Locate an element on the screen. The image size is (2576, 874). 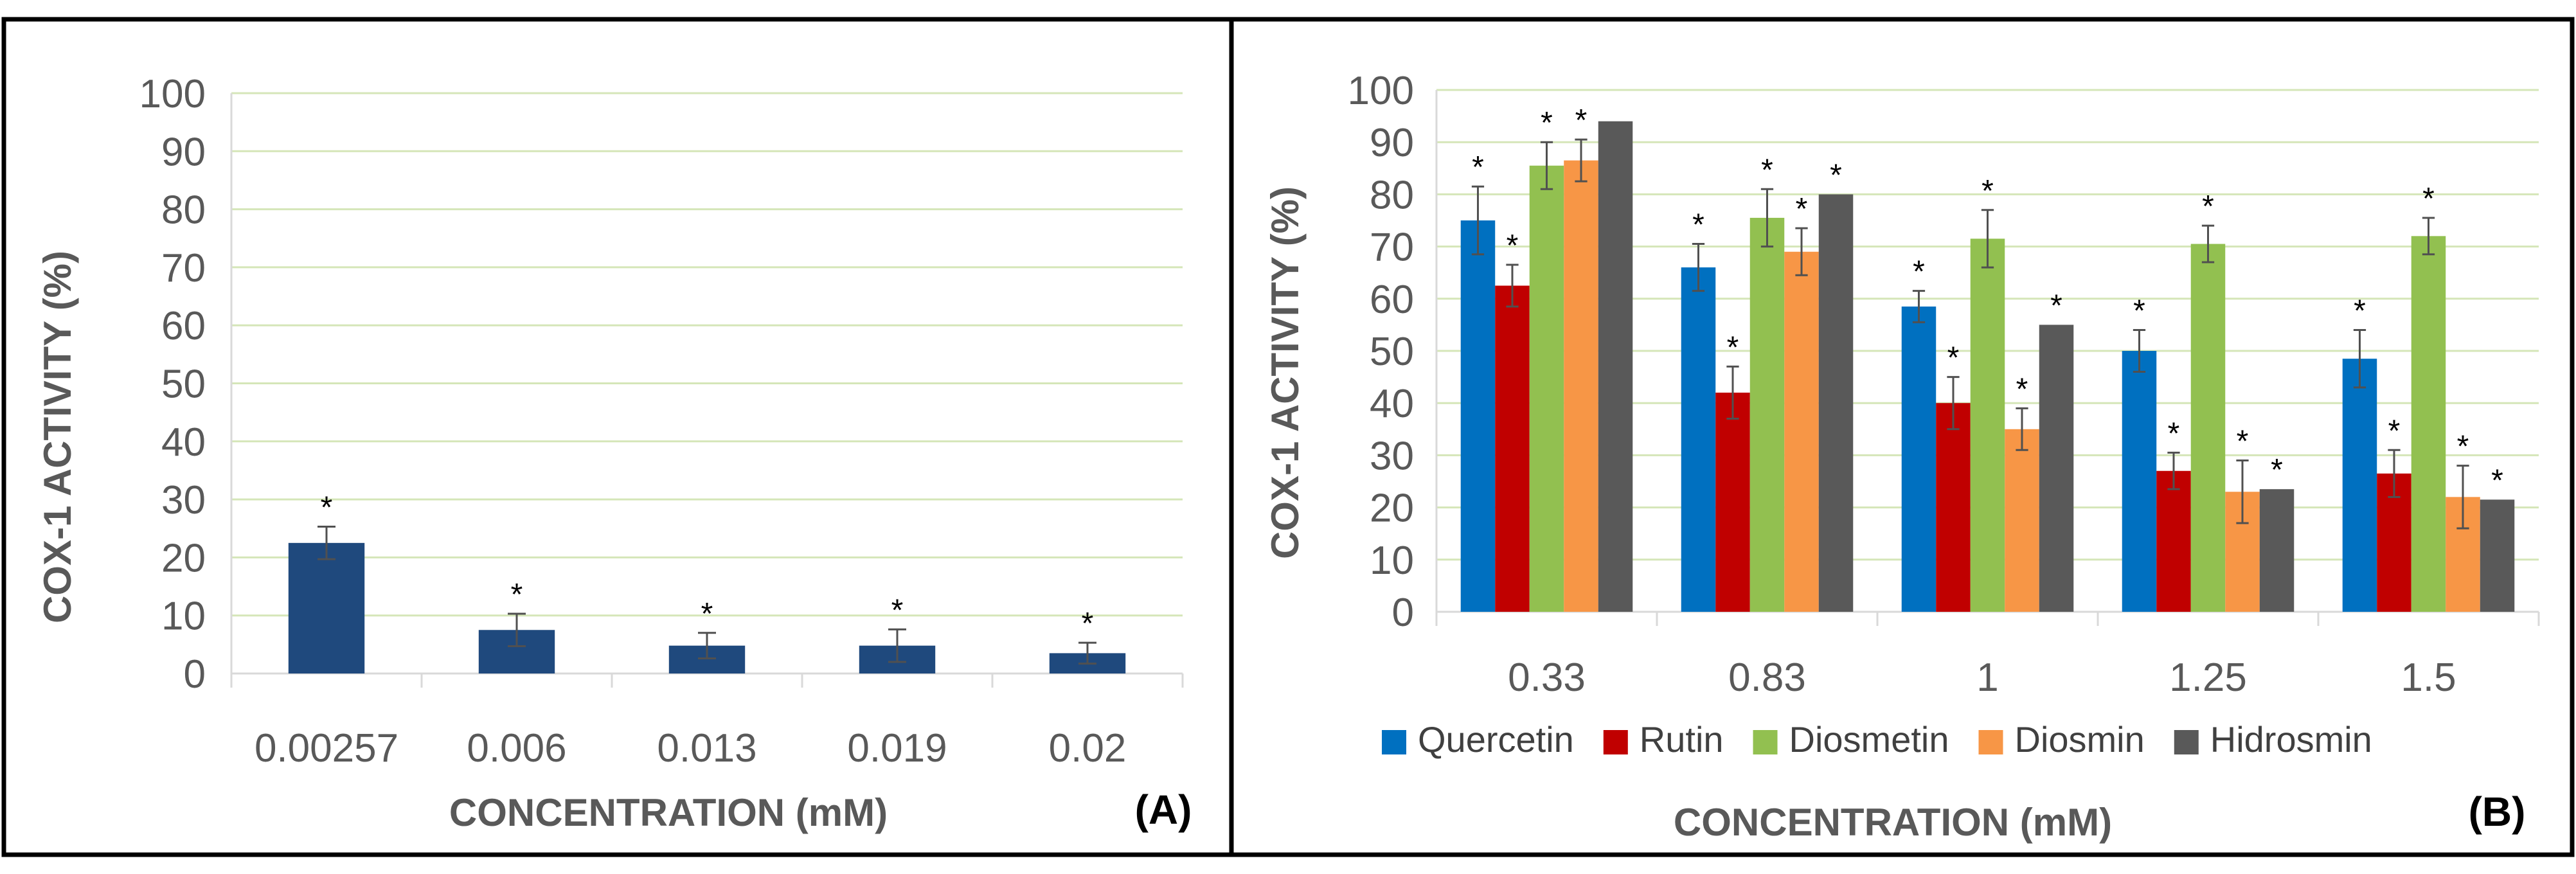
panel-b-y-tick-label: 90 is located at coordinates (1392, 143).